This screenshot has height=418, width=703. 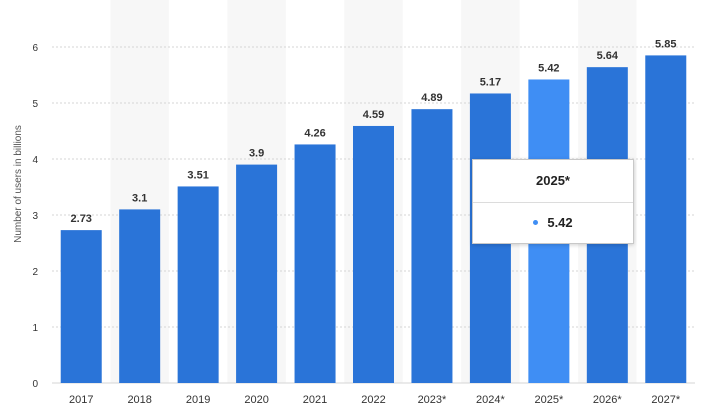 What do you see at coordinates (490, 400) in the screenshot?
I see `x-tick-label: 2024*` at bounding box center [490, 400].